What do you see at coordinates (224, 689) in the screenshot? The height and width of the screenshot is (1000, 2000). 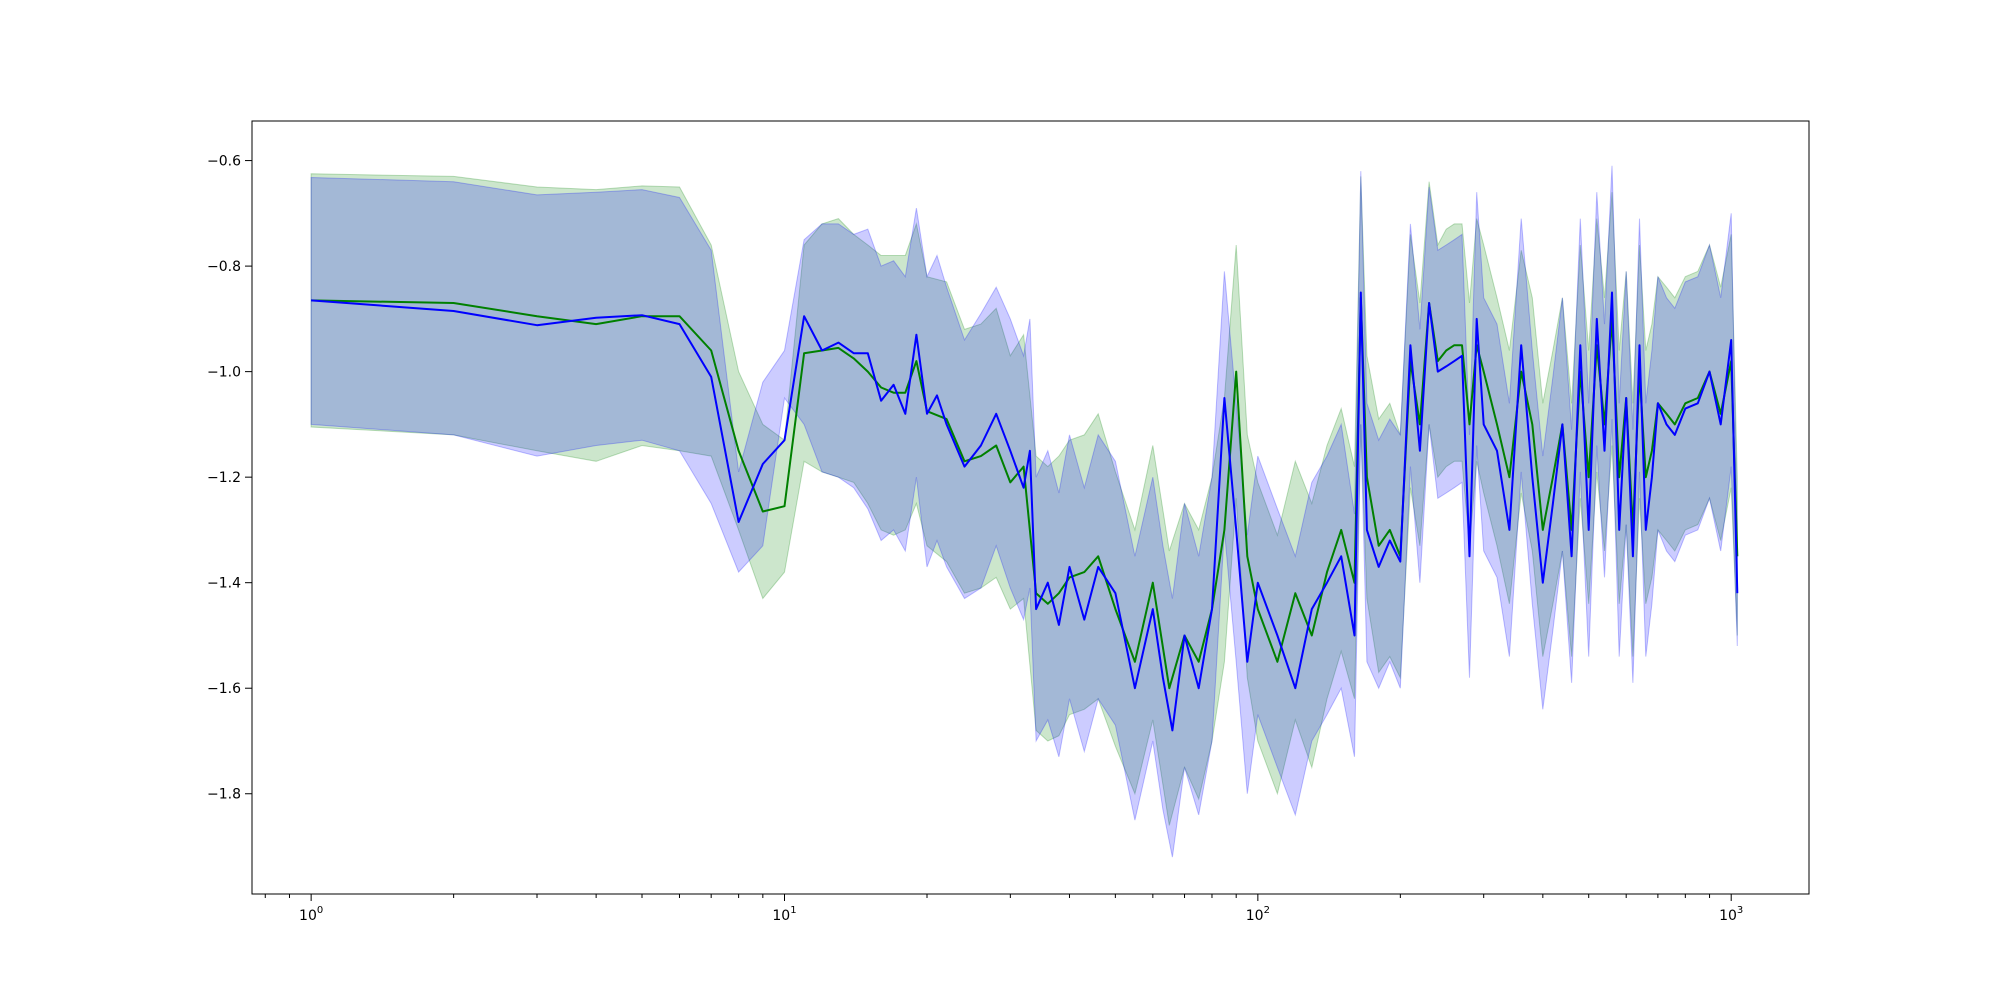 I see `y-tick-label: −1.6` at bounding box center [224, 689].